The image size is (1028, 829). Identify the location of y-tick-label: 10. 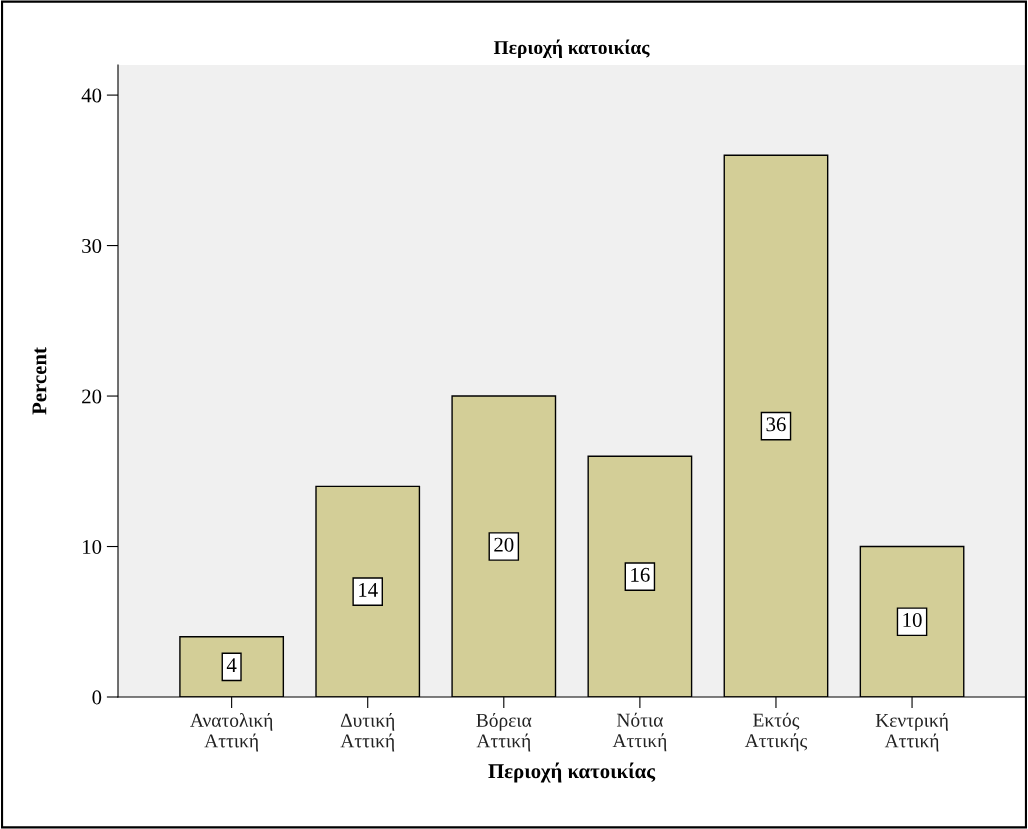
(92, 546).